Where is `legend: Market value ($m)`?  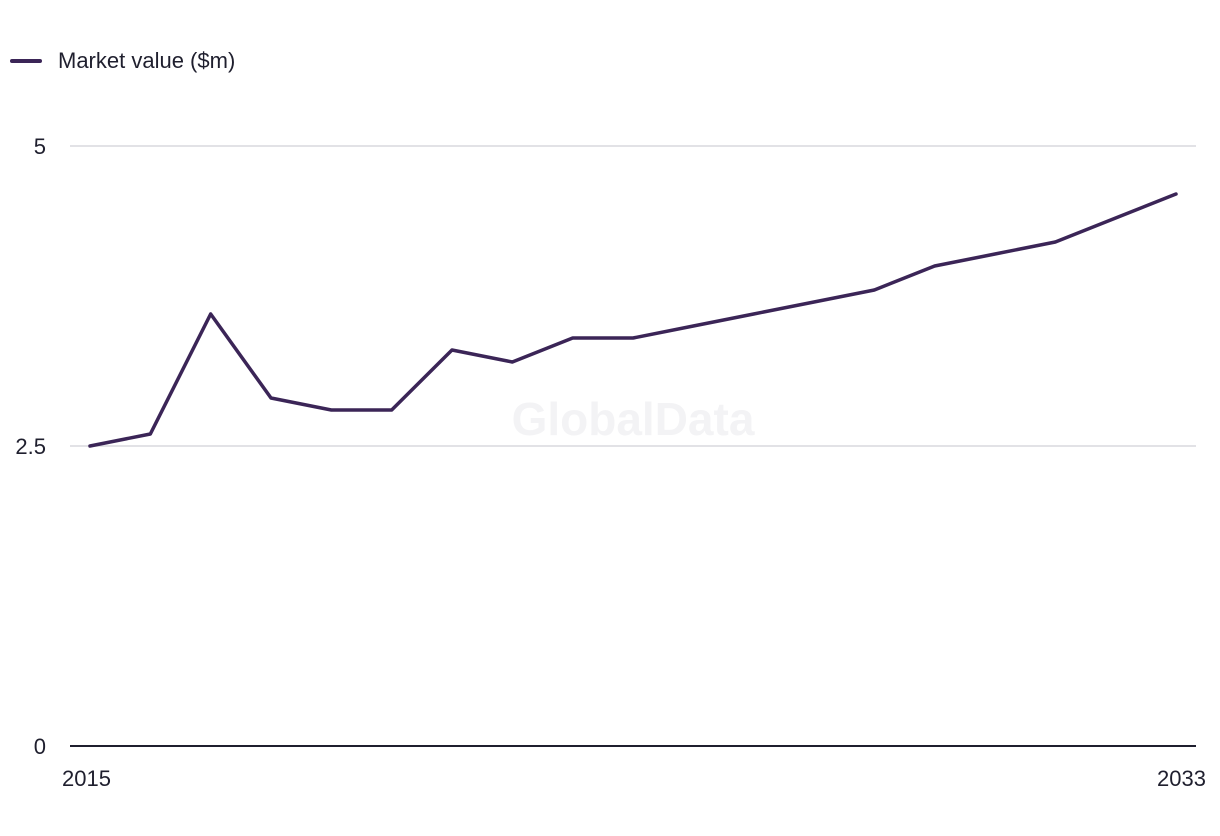
legend: Market value ($m) is located at coordinates (122, 61).